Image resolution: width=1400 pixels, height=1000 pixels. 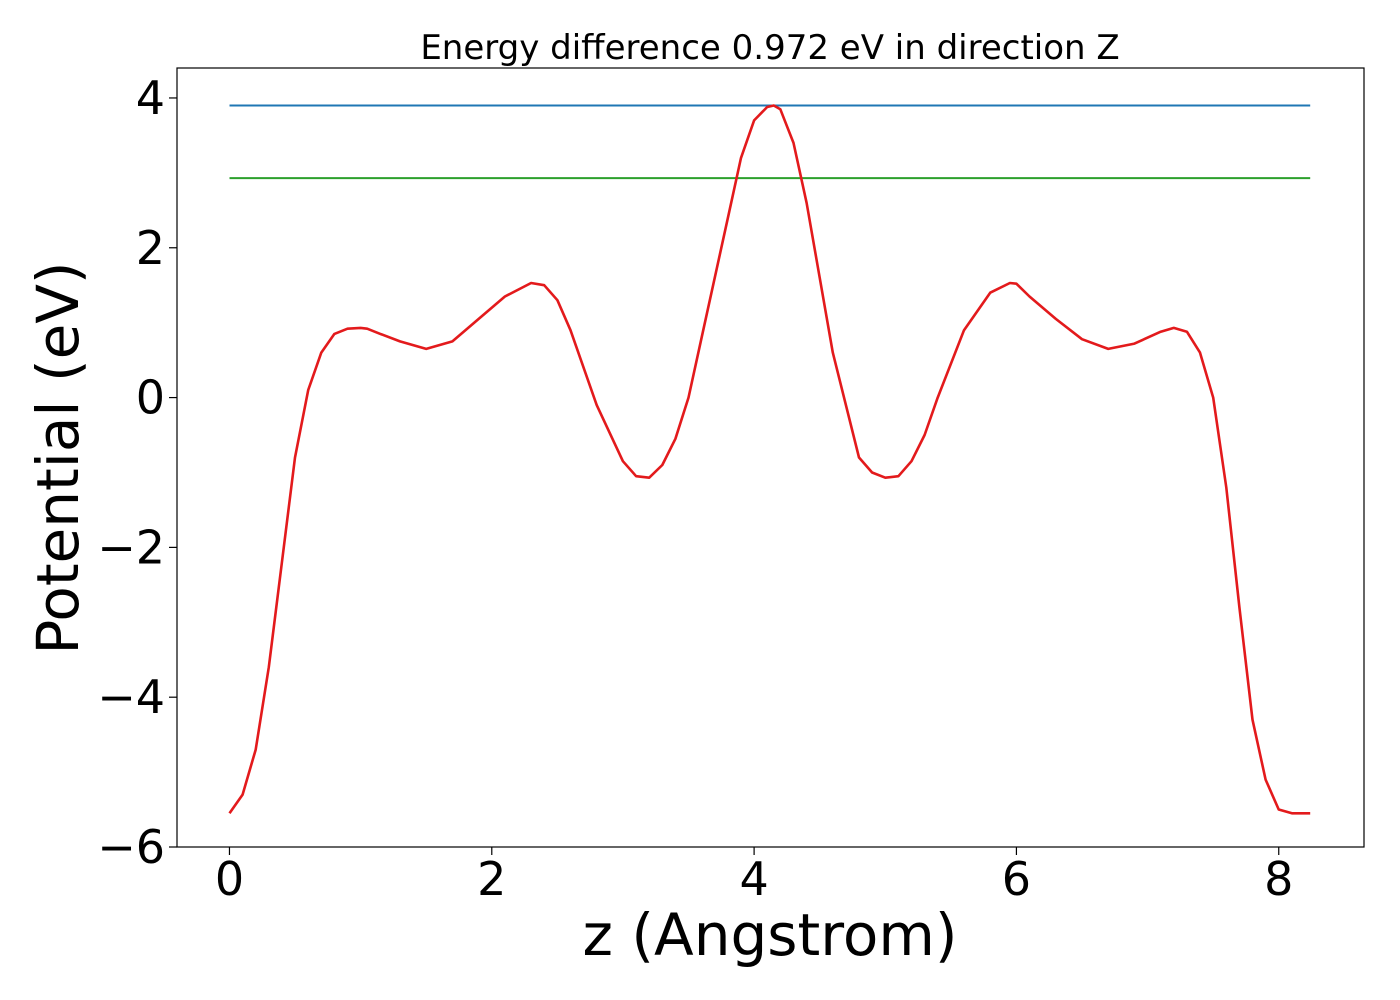 What do you see at coordinates (137, 472) in the screenshot?
I see `y-axis-ticks: −6 −4 −2 0 2 4` at bounding box center [137, 472].